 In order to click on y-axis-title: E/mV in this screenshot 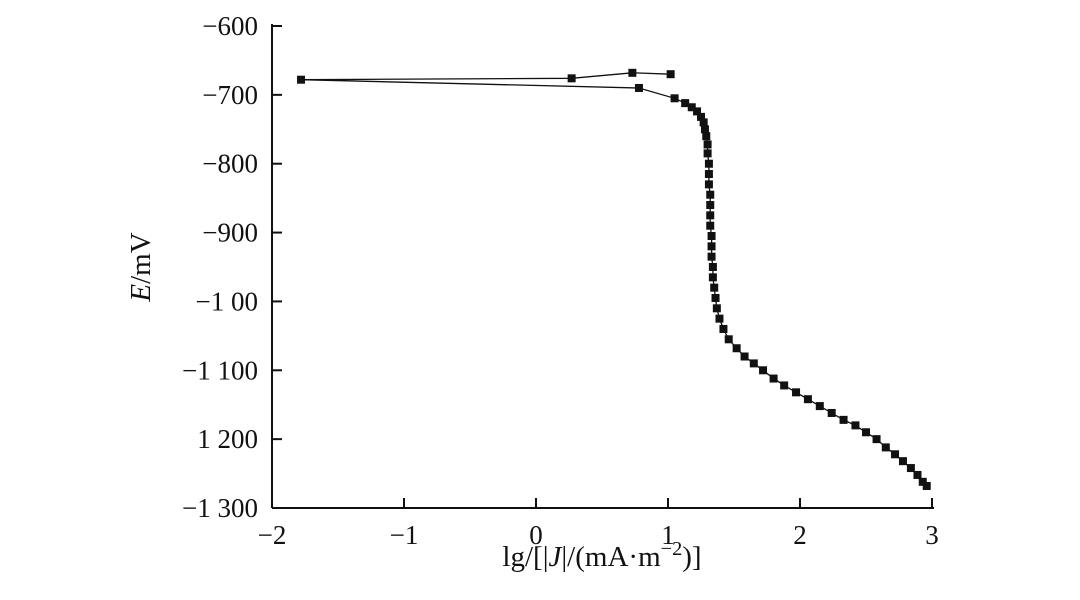, I will do `click(141, 267)`.